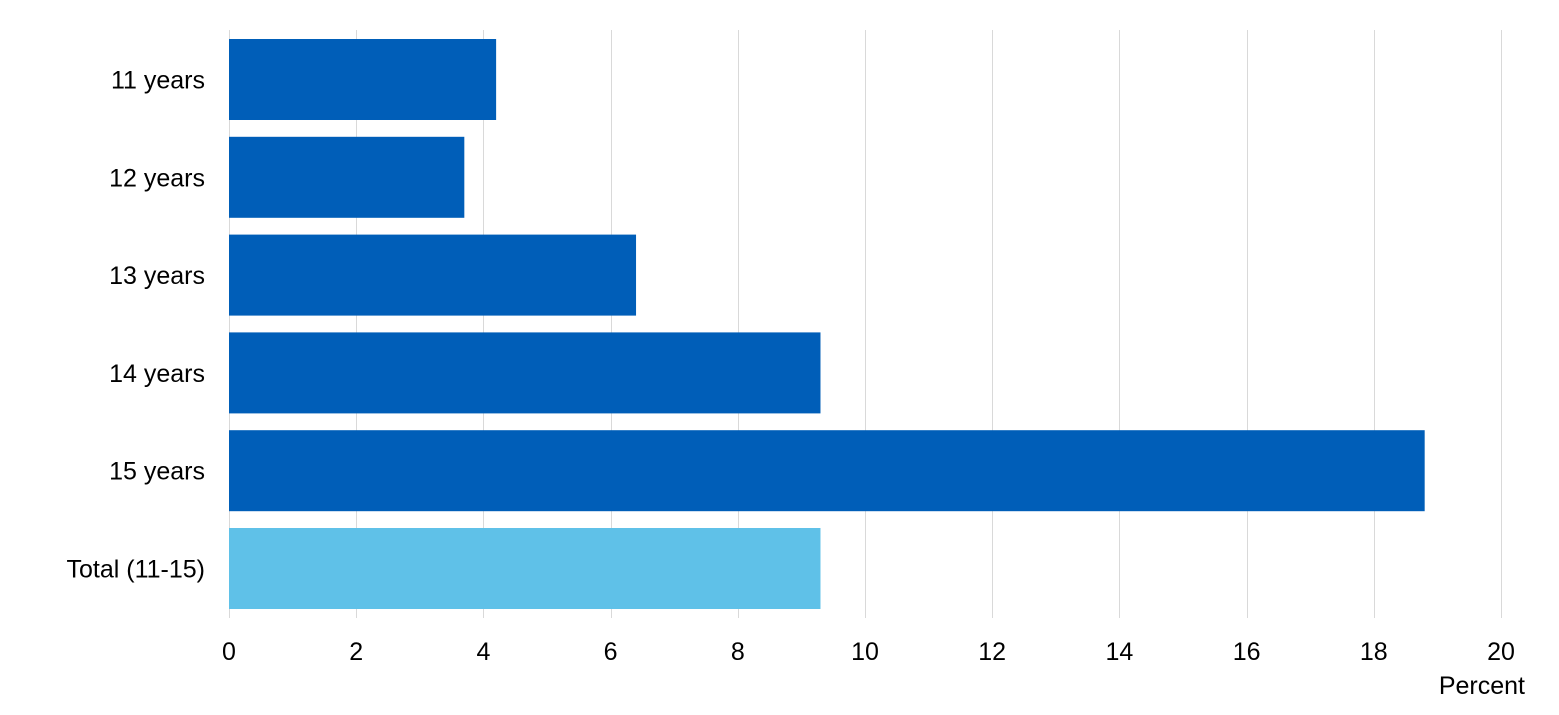 This screenshot has width=1559, height=715. Describe the element at coordinates (157, 374) in the screenshot. I see `category-label: 14 years` at that location.